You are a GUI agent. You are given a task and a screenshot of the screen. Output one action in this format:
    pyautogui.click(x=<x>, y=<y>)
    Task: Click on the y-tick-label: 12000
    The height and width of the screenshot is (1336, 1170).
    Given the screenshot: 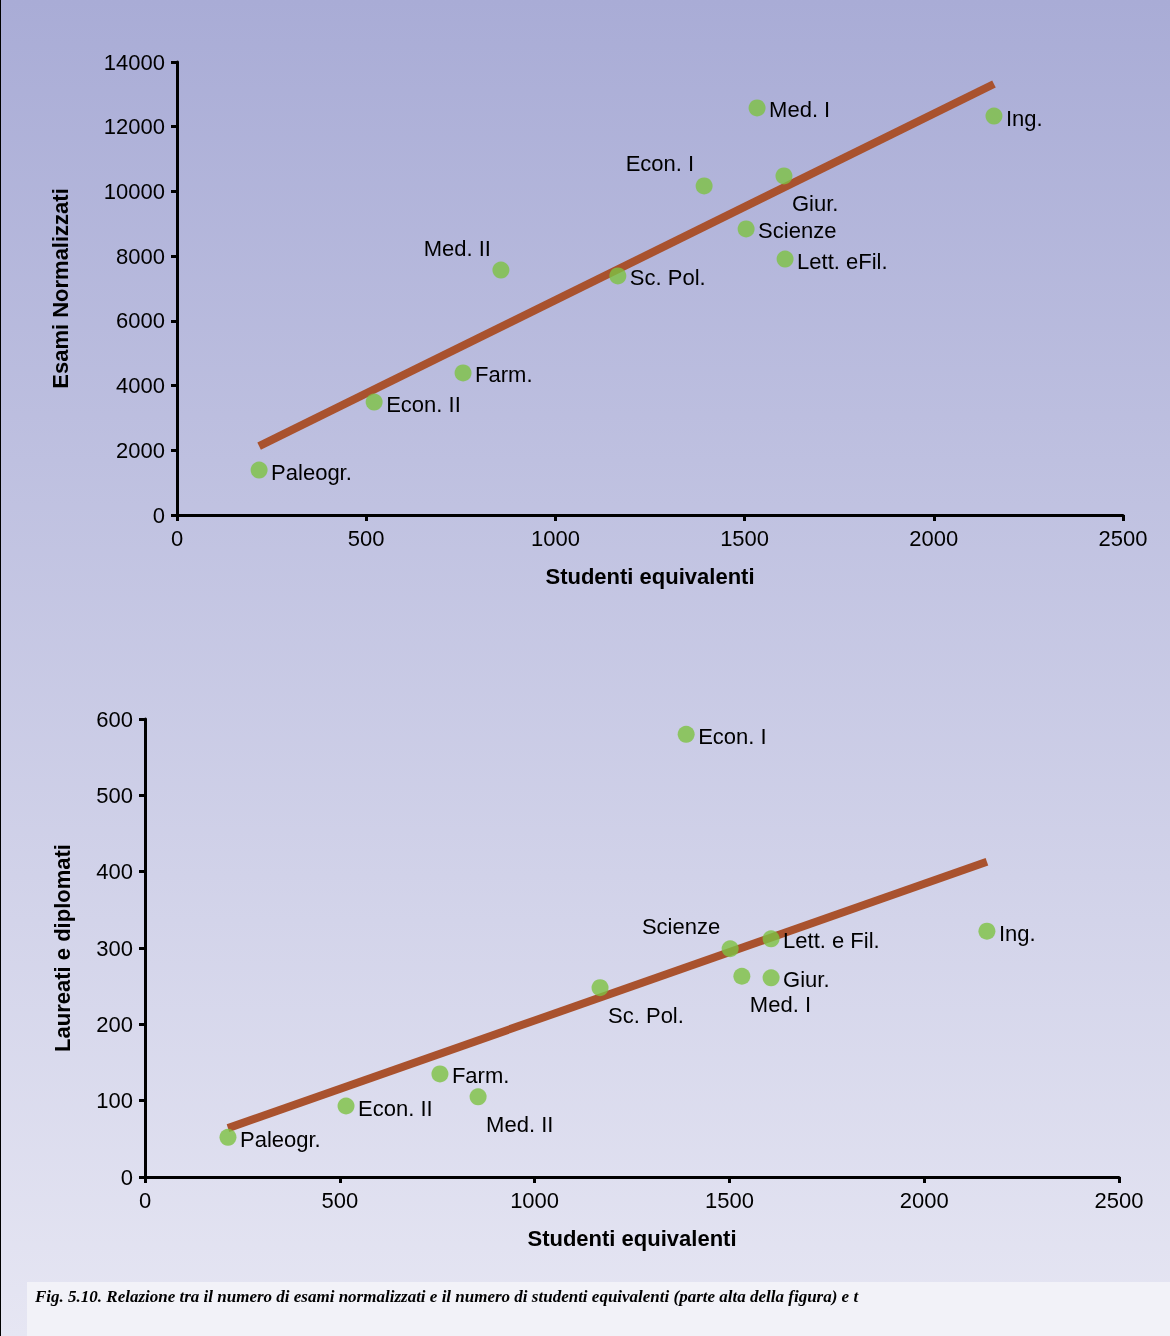 What is the action you would take?
    pyautogui.click(x=134, y=127)
    